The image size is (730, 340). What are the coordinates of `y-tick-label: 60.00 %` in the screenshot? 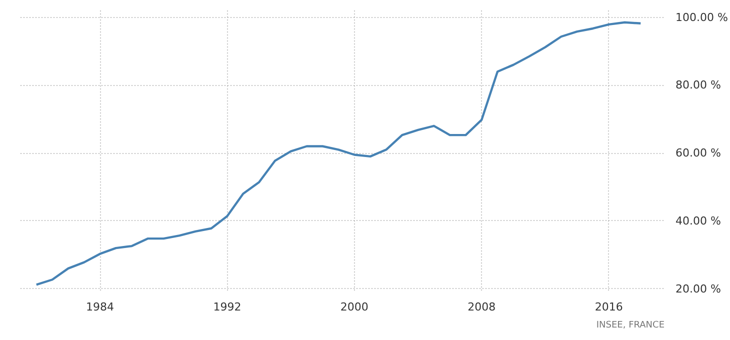 It's located at (698, 153).